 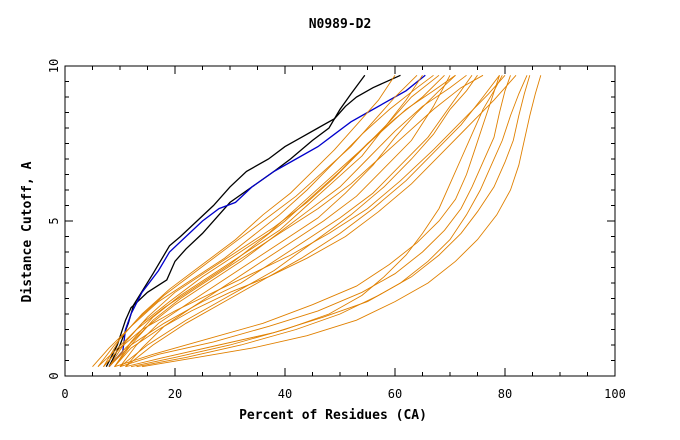 What do you see at coordinates (285, 394) in the screenshot?
I see `x-tick-label: 40` at bounding box center [285, 394].